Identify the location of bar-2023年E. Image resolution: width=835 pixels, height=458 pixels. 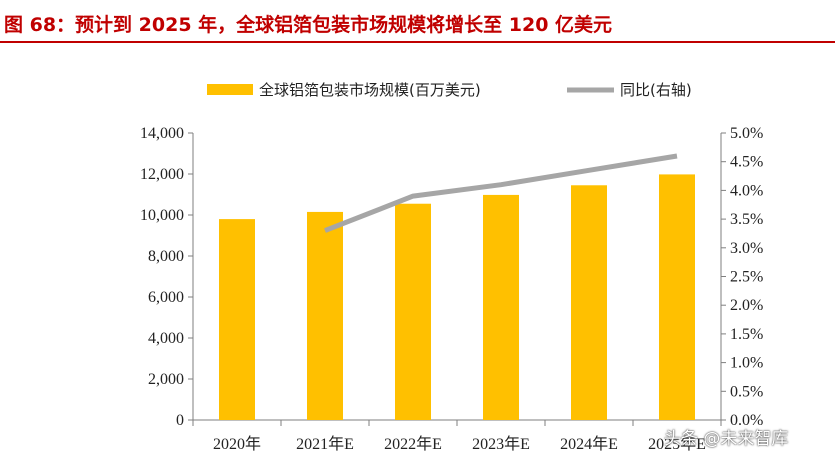
(501, 307).